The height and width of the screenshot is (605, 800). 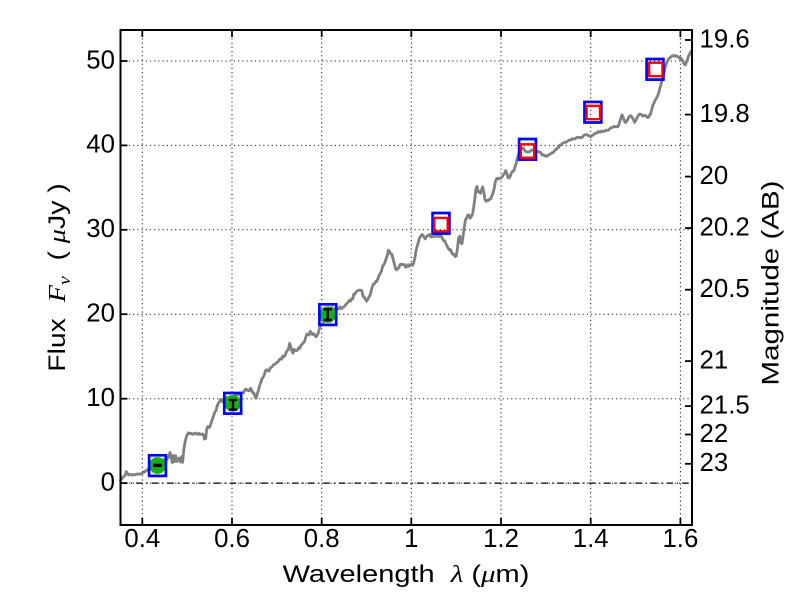 I want to click on svg-text: Flux Fν ( μJy ), so click(x=58, y=277).